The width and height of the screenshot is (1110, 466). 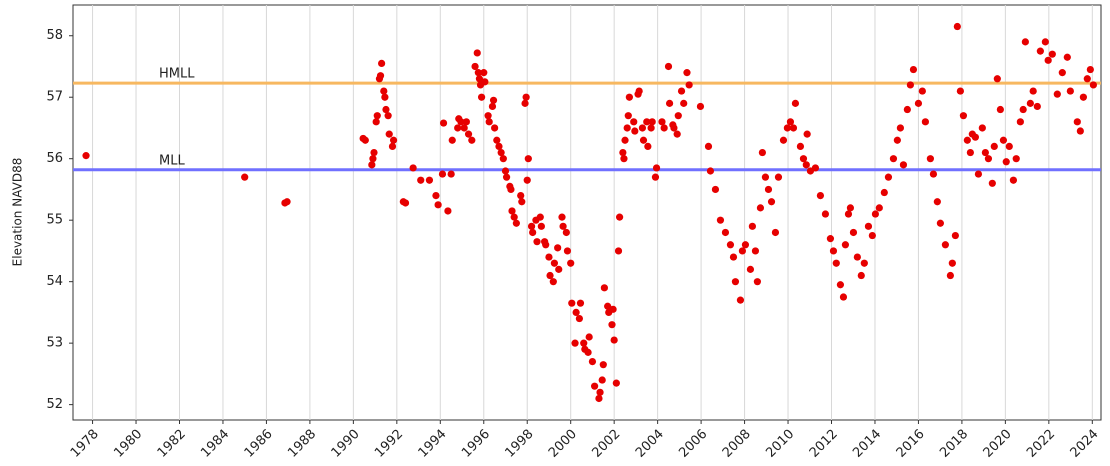 I want to click on x-tick-label: 1996, so click(x=476, y=444).